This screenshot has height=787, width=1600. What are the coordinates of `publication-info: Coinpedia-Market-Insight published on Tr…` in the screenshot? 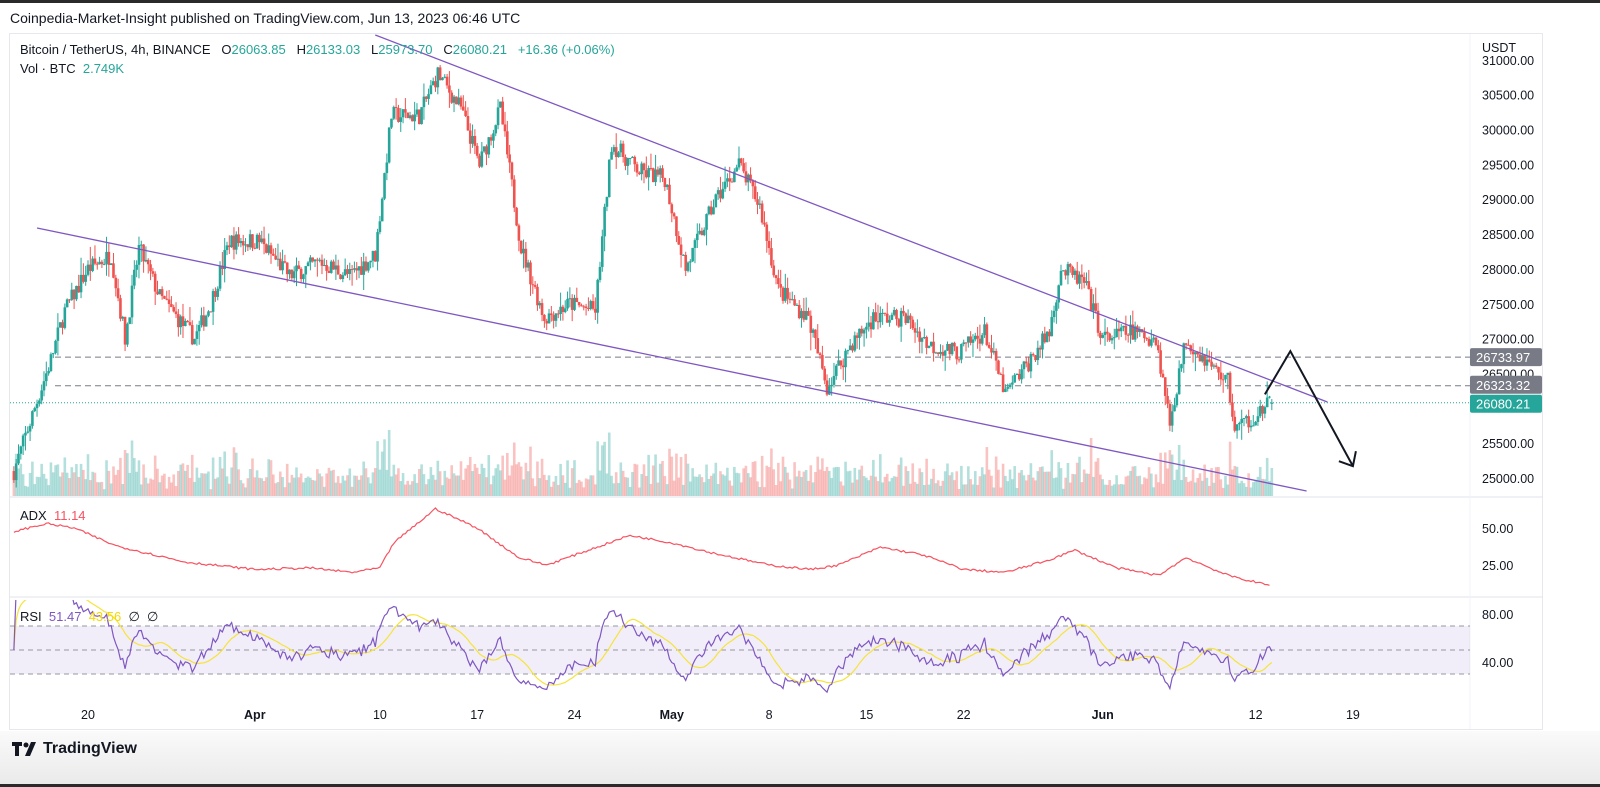 It's located at (265, 18).